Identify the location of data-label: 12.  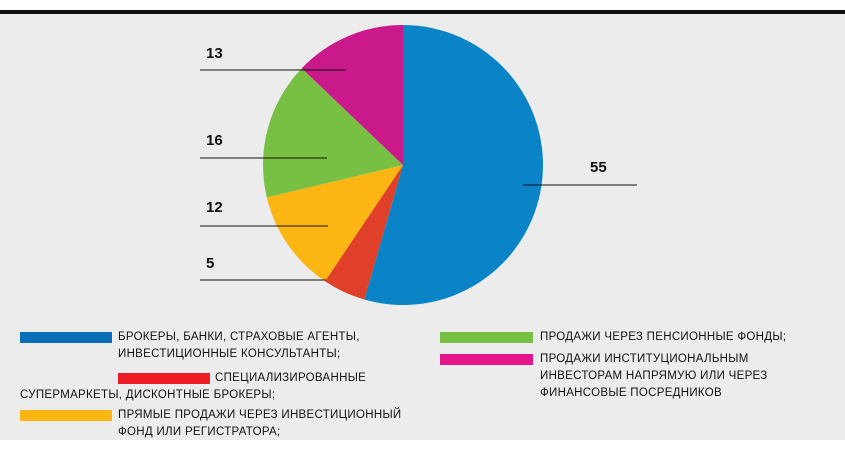
(214, 207).